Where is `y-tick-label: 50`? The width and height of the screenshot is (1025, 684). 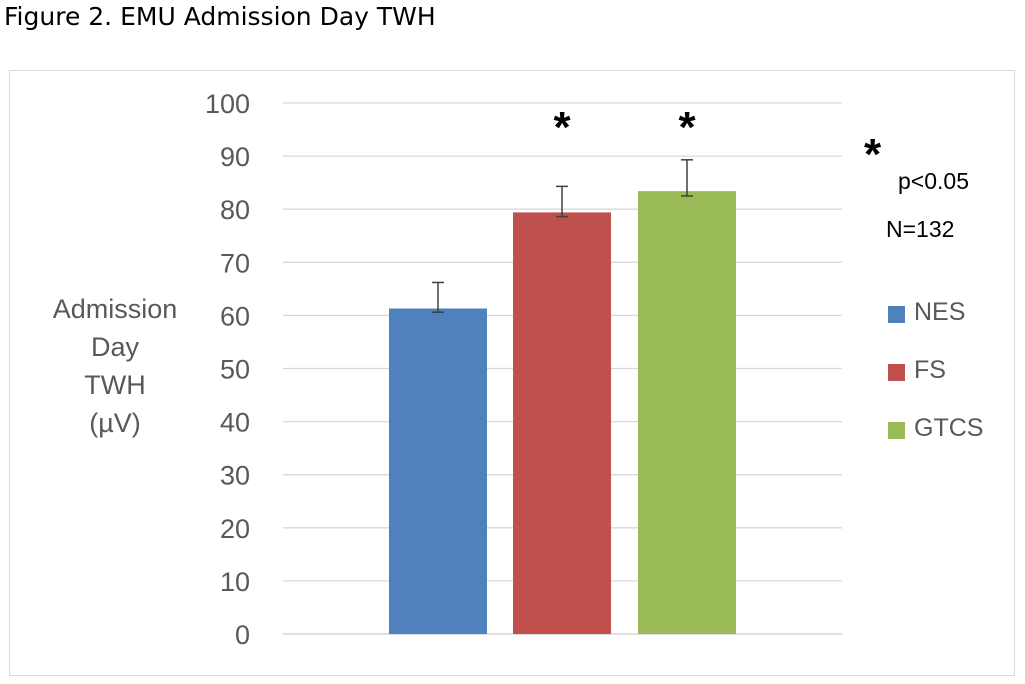 y-tick-label: 50 is located at coordinates (235, 370).